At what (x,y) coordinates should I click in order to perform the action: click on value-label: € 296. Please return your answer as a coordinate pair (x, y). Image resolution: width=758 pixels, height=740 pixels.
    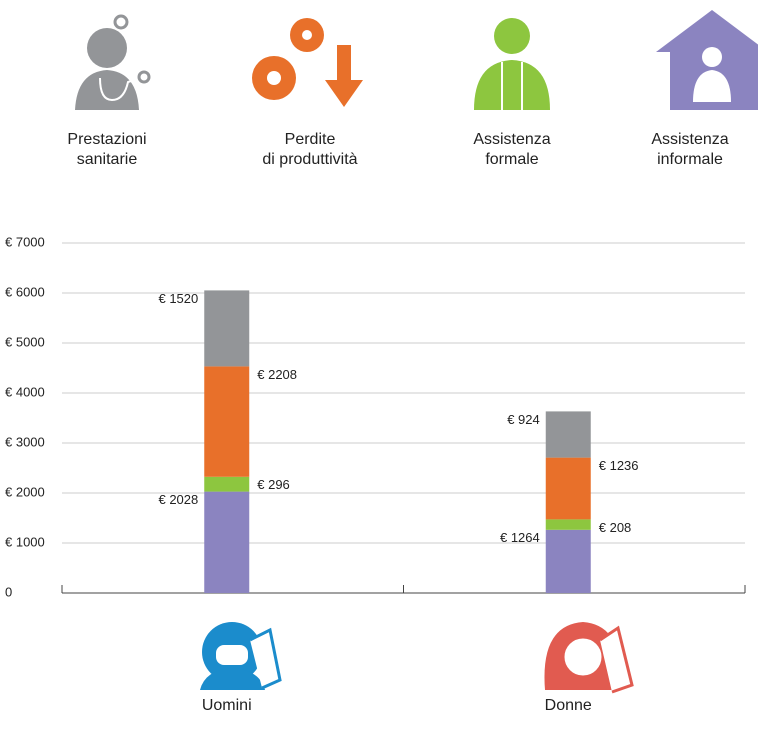
    Looking at the image, I should click on (273, 484).